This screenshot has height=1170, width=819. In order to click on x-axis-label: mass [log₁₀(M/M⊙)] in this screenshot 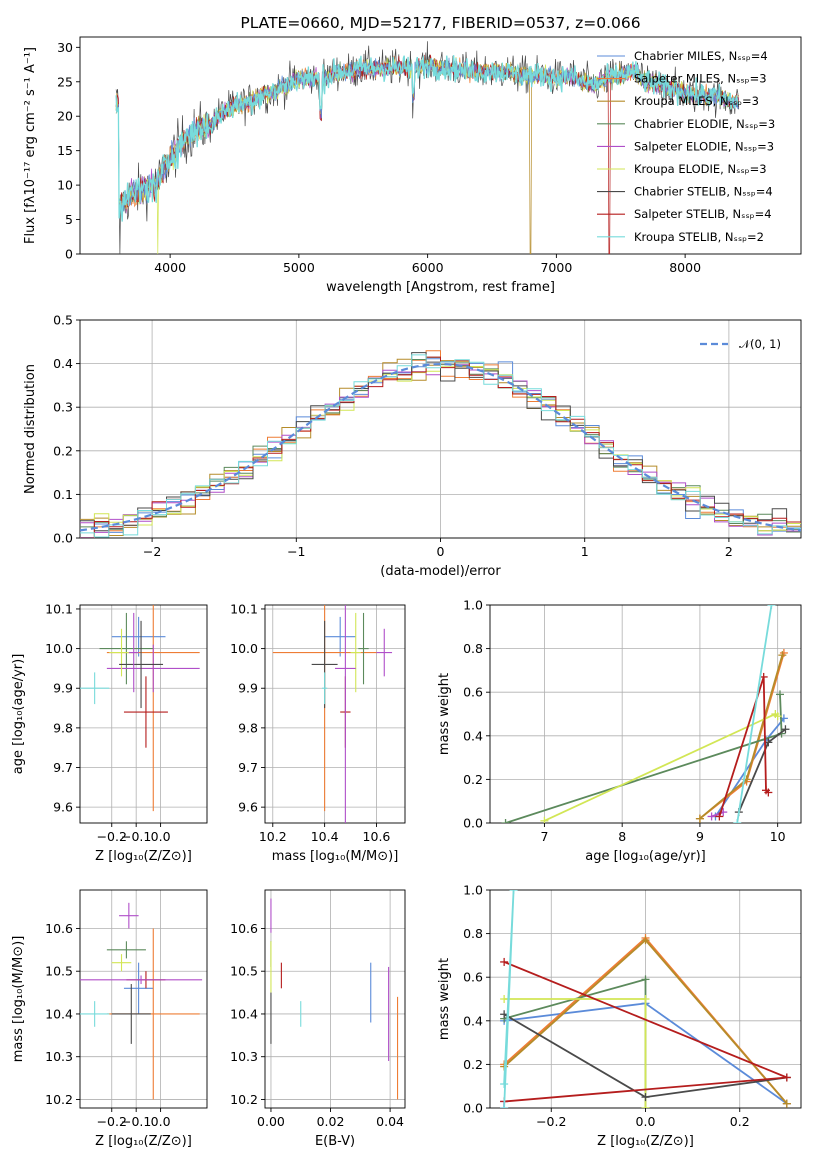, I will do `click(335, 856)`.